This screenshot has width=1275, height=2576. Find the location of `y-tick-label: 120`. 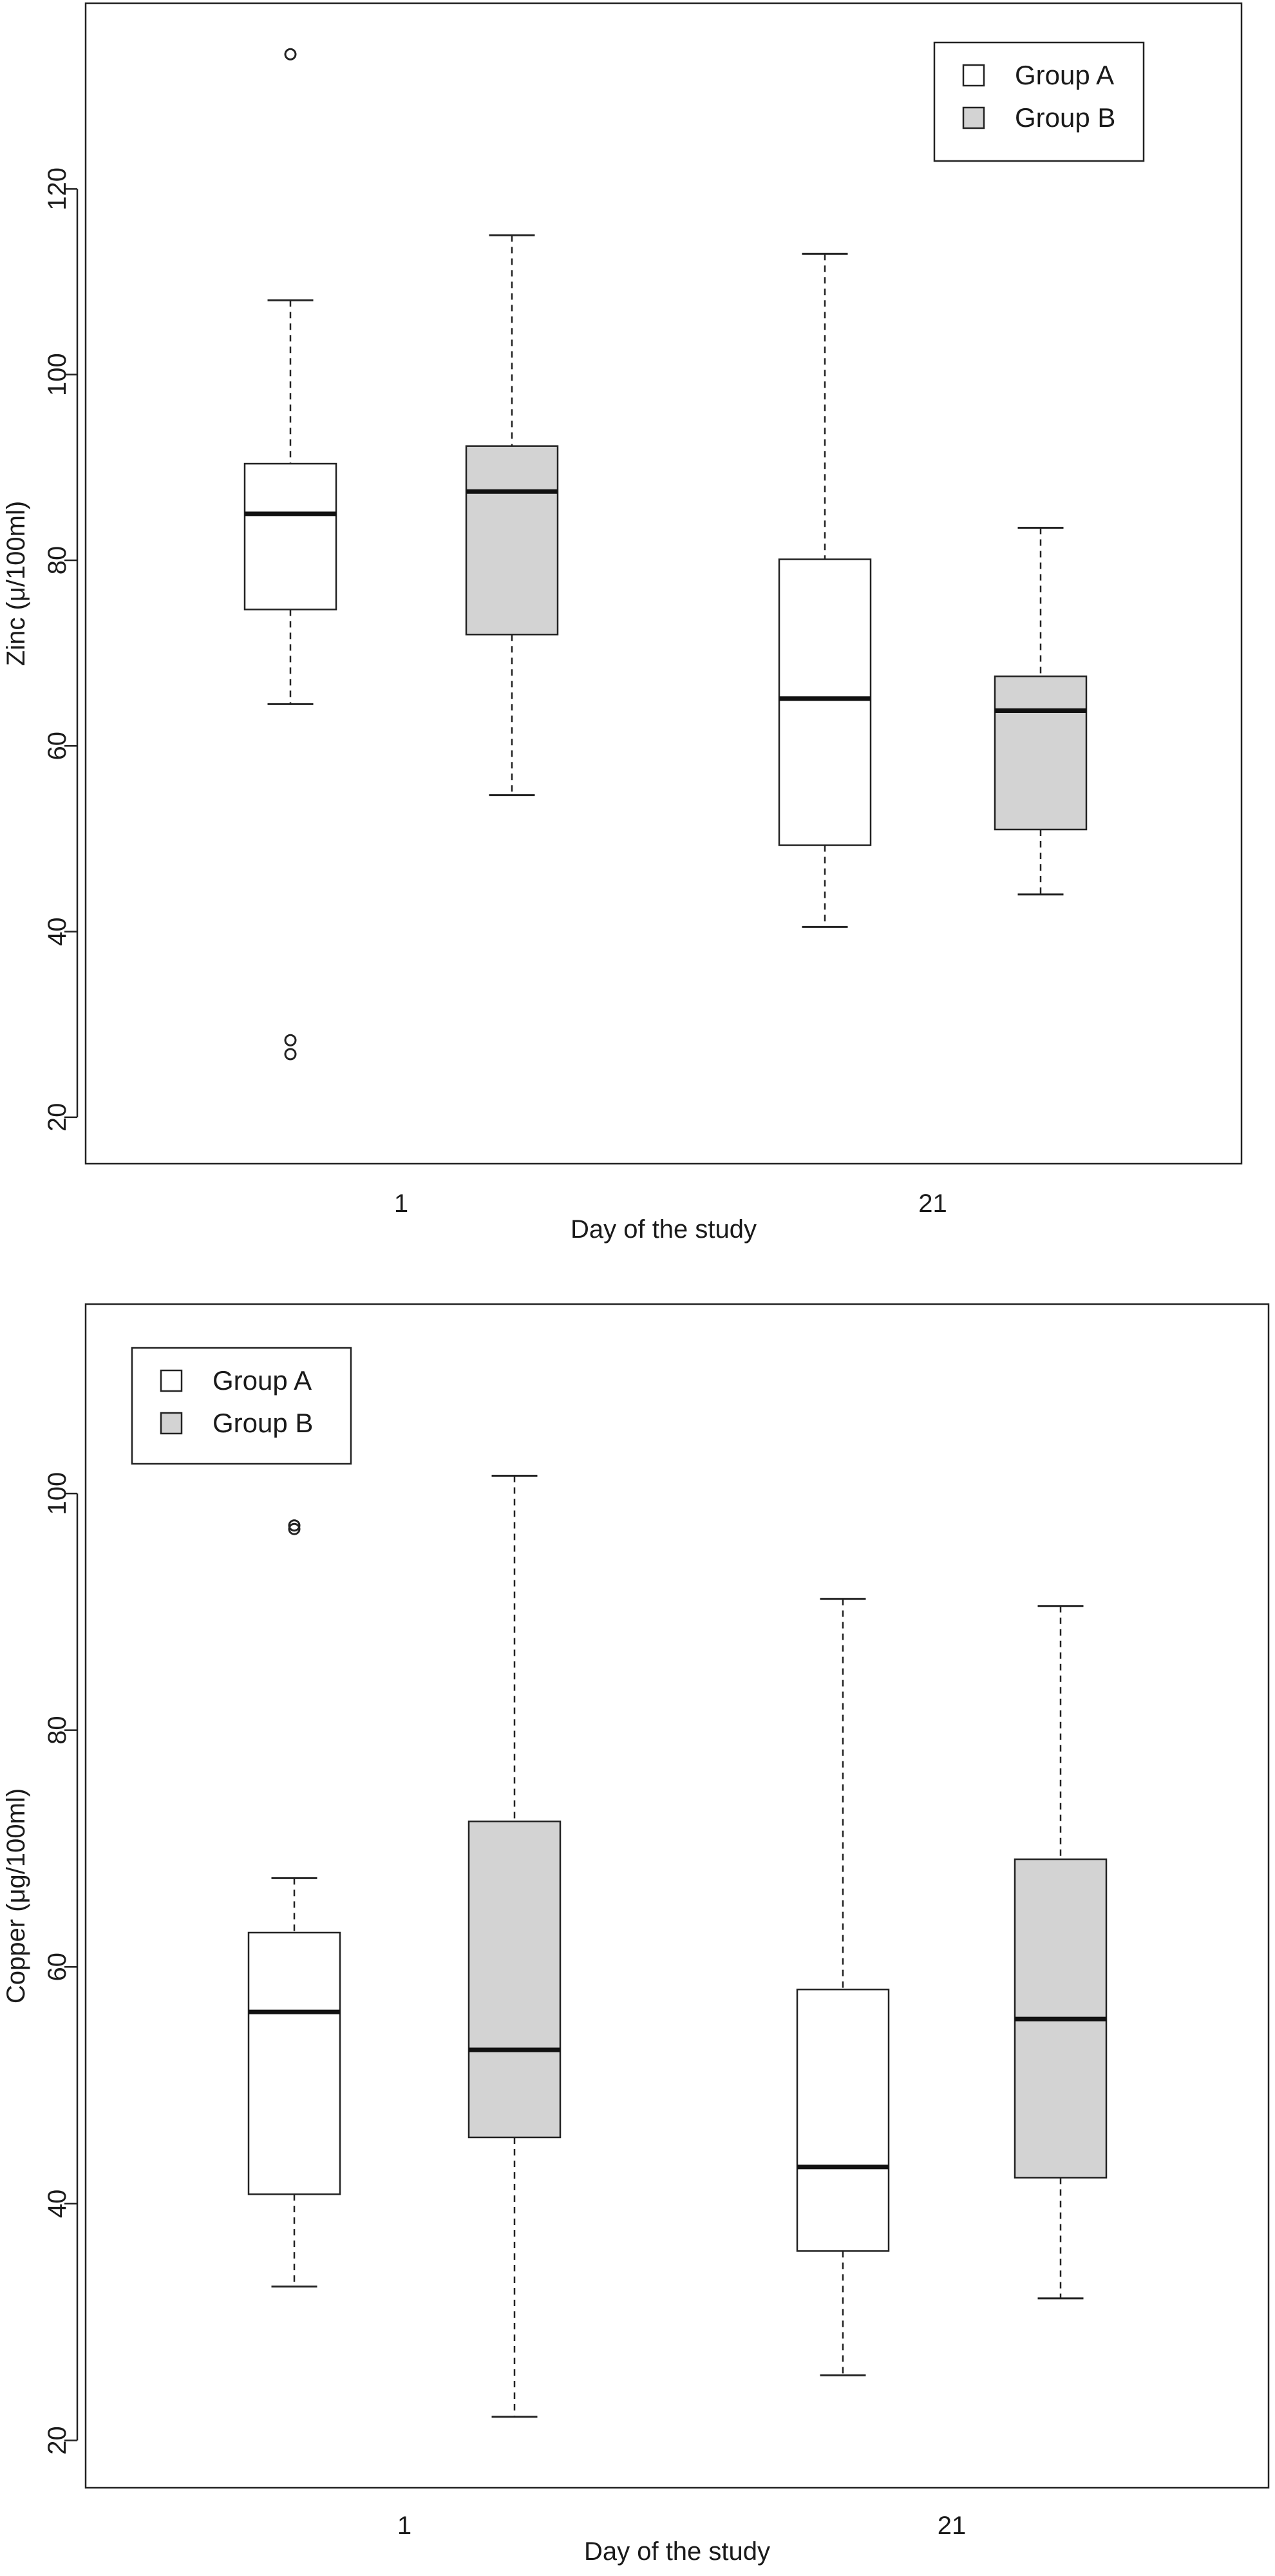

y-tick-label: 120 is located at coordinates (57, 189).